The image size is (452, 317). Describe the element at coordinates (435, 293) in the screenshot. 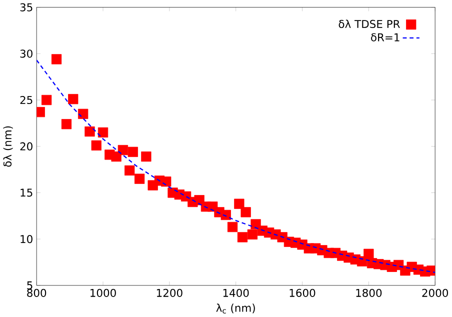

I see `x-tick-label: 2000` at that location.